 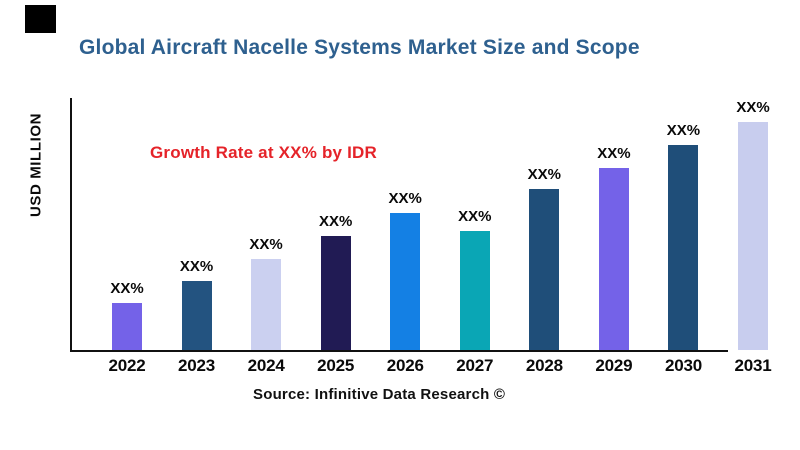 I want to click on corner-mark, so click(x=40, y=19).